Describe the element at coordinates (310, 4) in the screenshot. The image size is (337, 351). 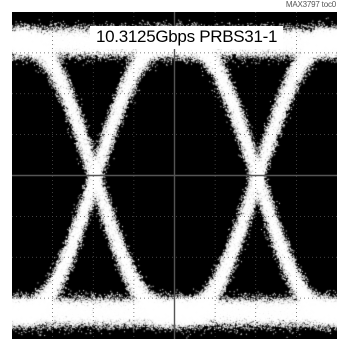
I see `figure-id-label: MAX3797 toc0` at that location.